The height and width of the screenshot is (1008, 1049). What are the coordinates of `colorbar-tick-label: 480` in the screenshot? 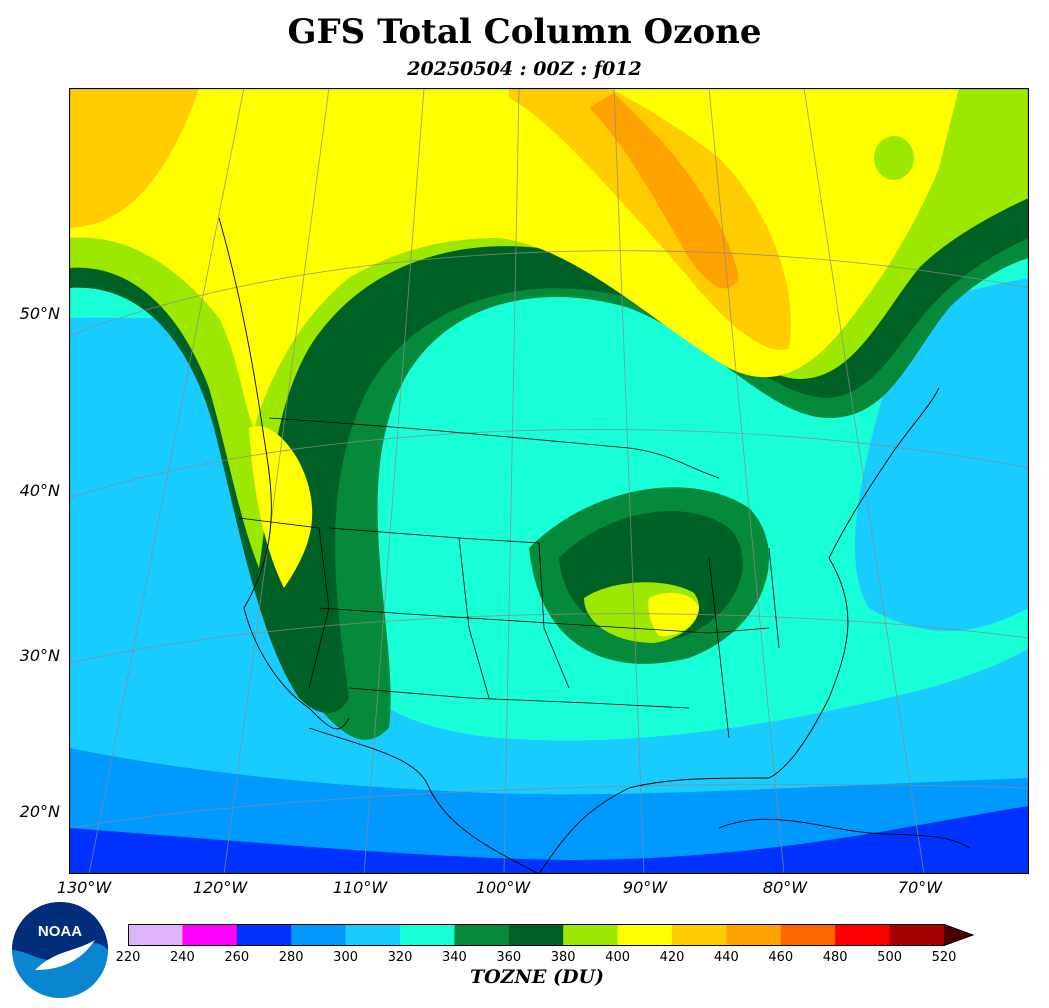 It's located at (835, 957).